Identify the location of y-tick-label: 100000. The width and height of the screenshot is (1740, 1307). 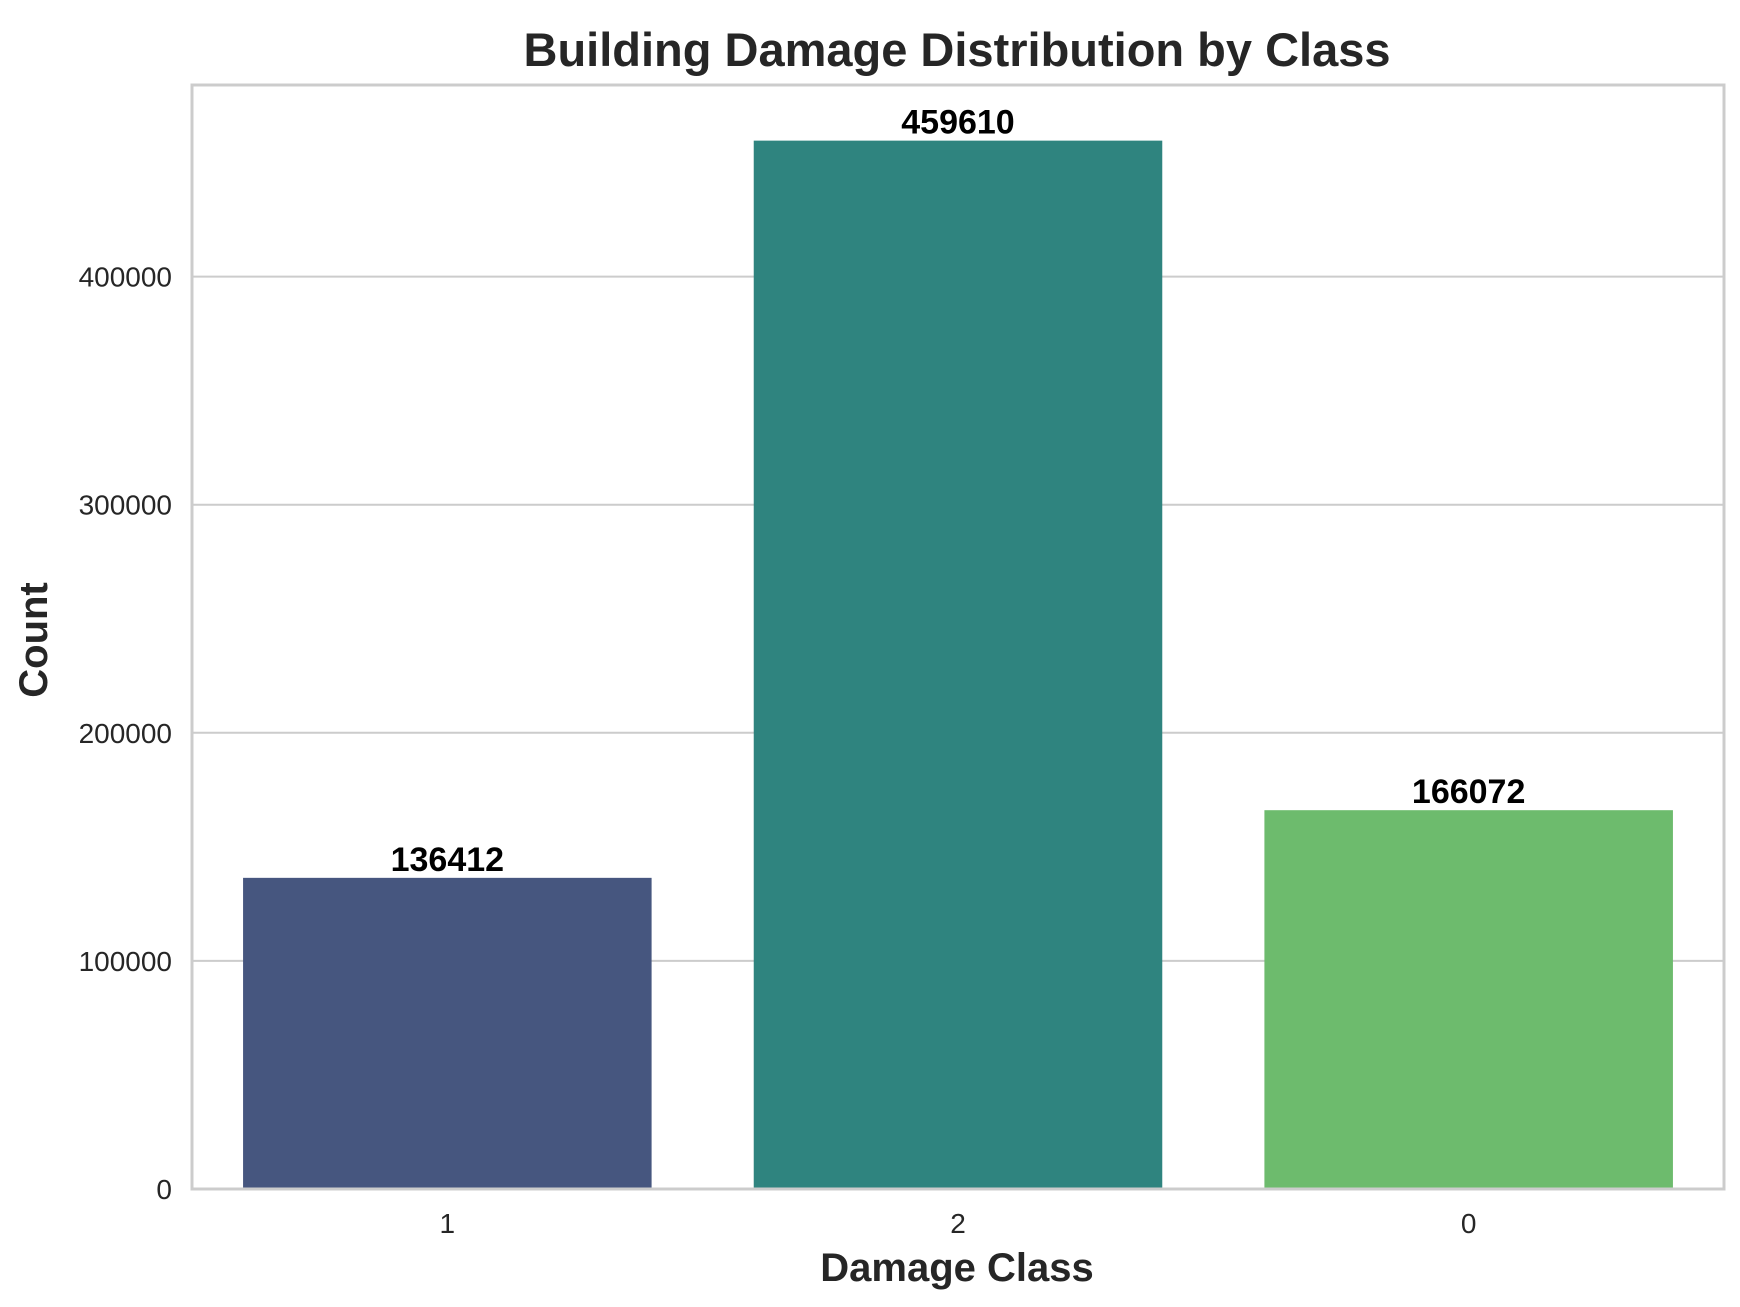
(125, 961).